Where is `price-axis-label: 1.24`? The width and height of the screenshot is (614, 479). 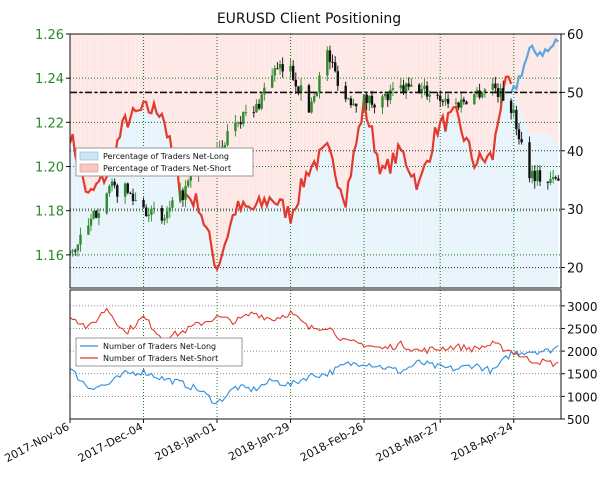 price-axis-label: 1.24 is located at coordinates (49, 79).